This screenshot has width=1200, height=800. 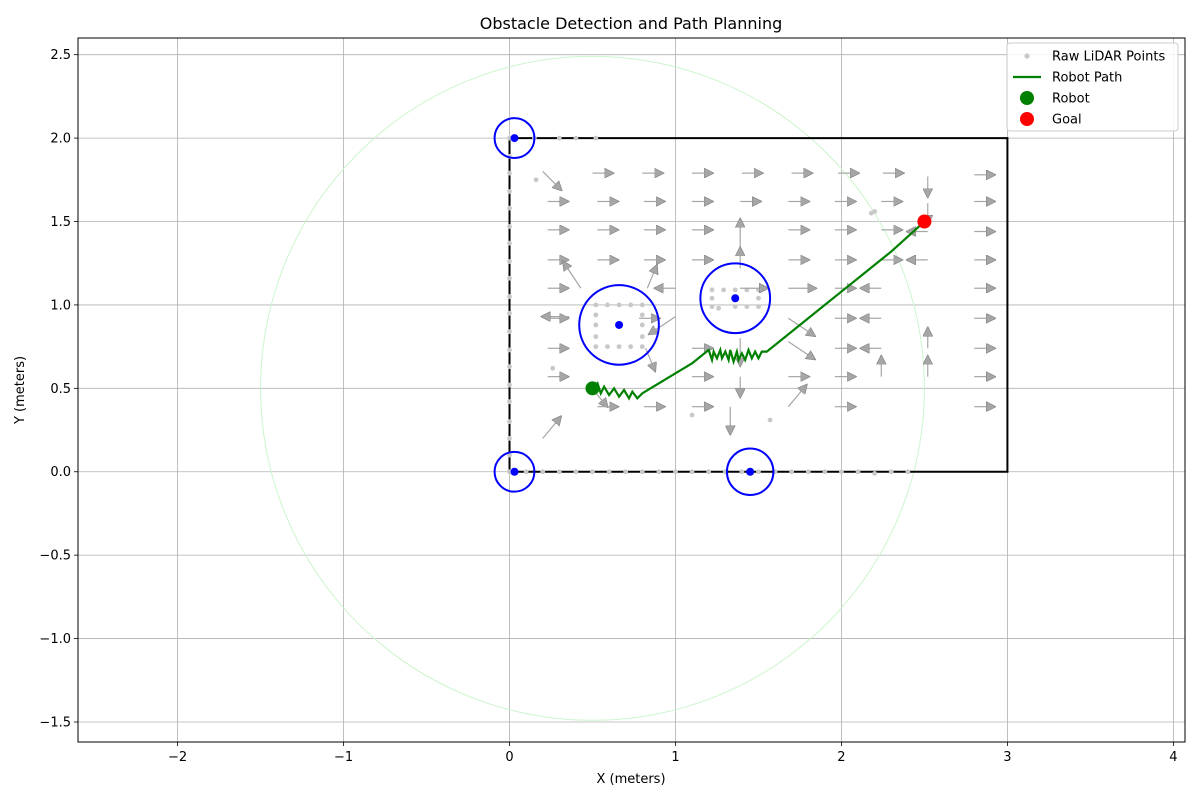 I want to click on obstacle-layer, so click(x=634, y=306).